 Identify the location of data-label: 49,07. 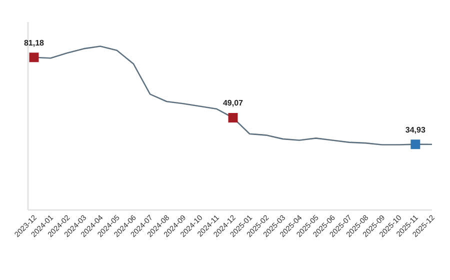
(233, 103).